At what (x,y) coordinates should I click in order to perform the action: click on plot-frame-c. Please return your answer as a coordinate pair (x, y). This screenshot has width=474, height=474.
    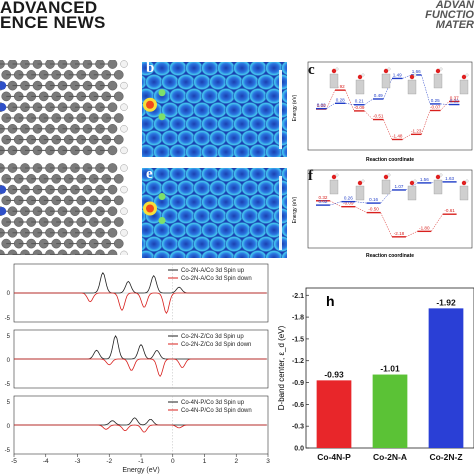
    Looking at the image, I should click on (390, 106).